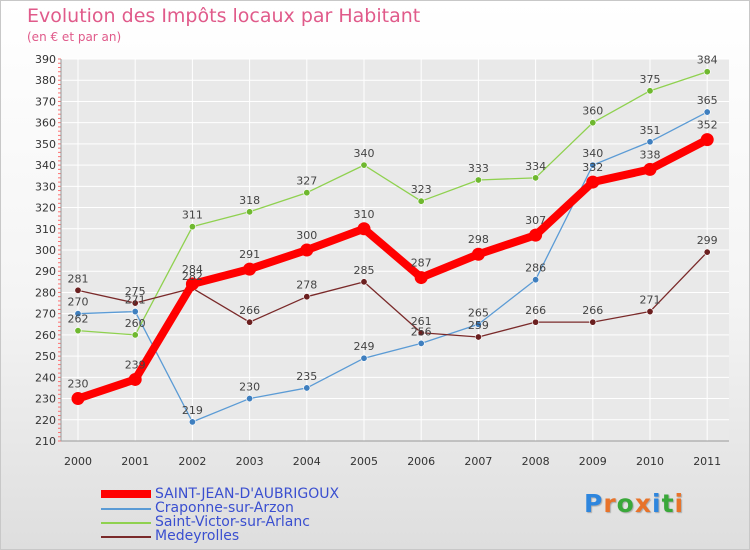 This screenshot has height=550, width=750. I want to click on y-tick-label: 270, so click(45, 314).